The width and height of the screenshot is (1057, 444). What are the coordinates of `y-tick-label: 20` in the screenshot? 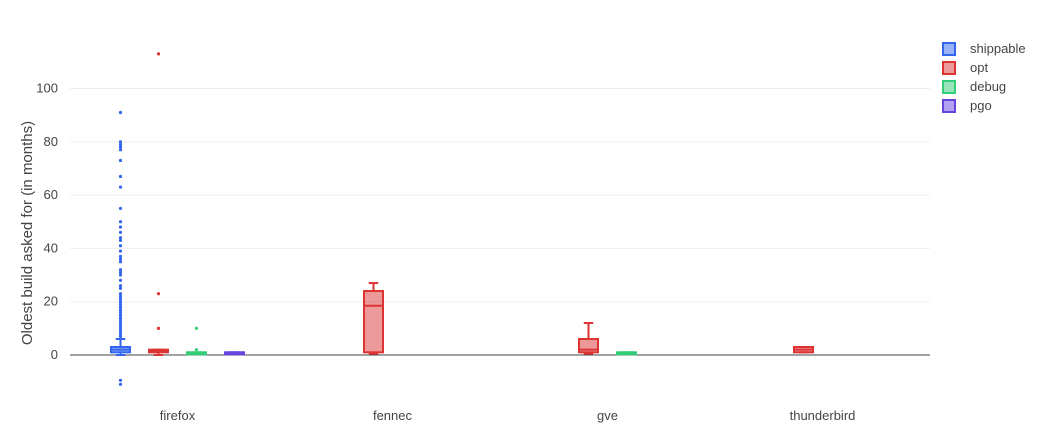 It's located at (51, 301).